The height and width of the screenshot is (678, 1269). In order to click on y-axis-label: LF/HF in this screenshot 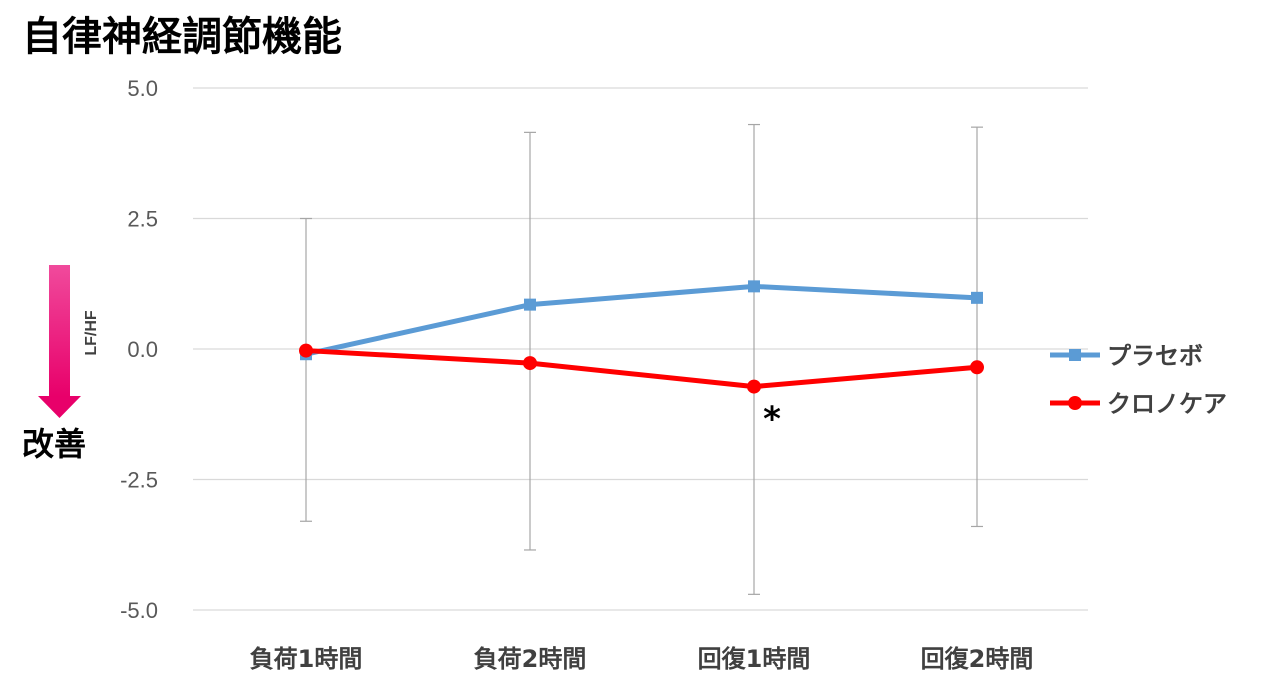, I will do `click(91, 333)`.